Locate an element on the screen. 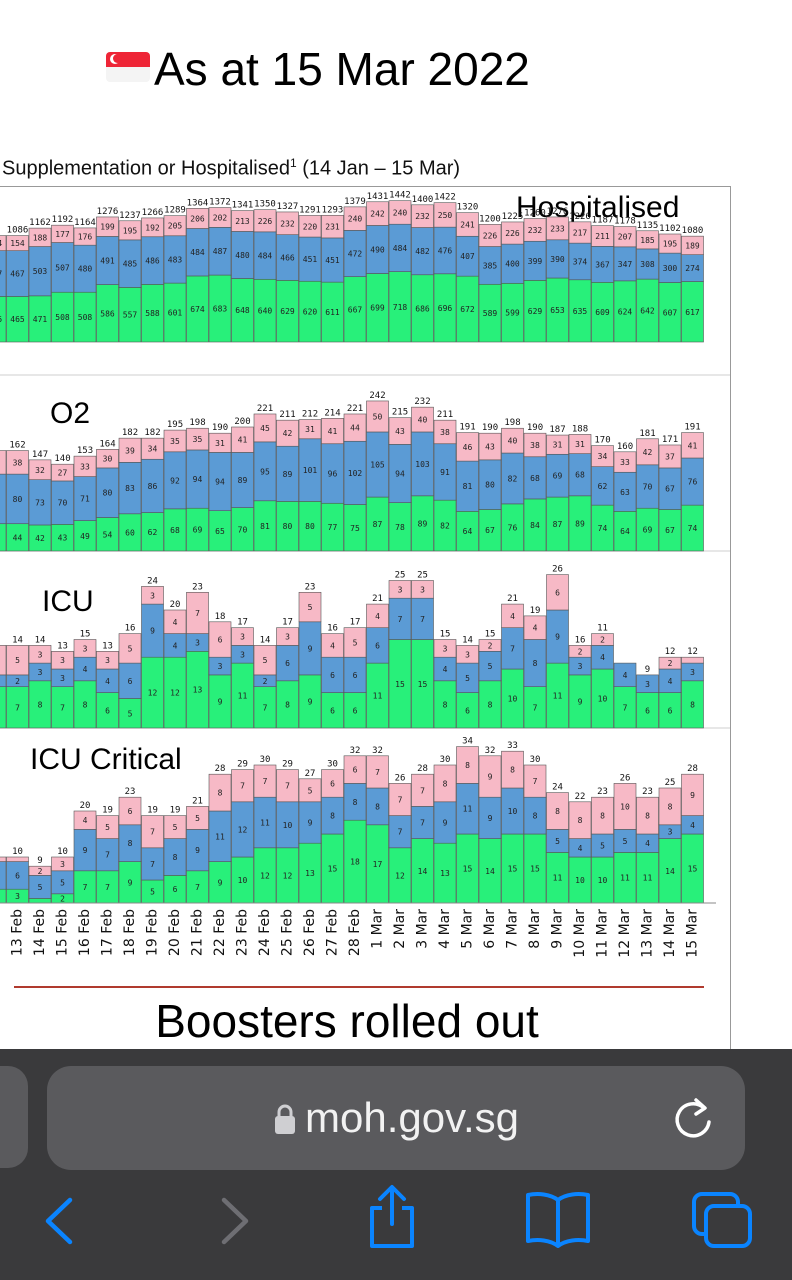 Image resolution: width=792 pixels, height=1280 pixels. bar-label-0-2-green: 471 is located at coordinates (40, 319).